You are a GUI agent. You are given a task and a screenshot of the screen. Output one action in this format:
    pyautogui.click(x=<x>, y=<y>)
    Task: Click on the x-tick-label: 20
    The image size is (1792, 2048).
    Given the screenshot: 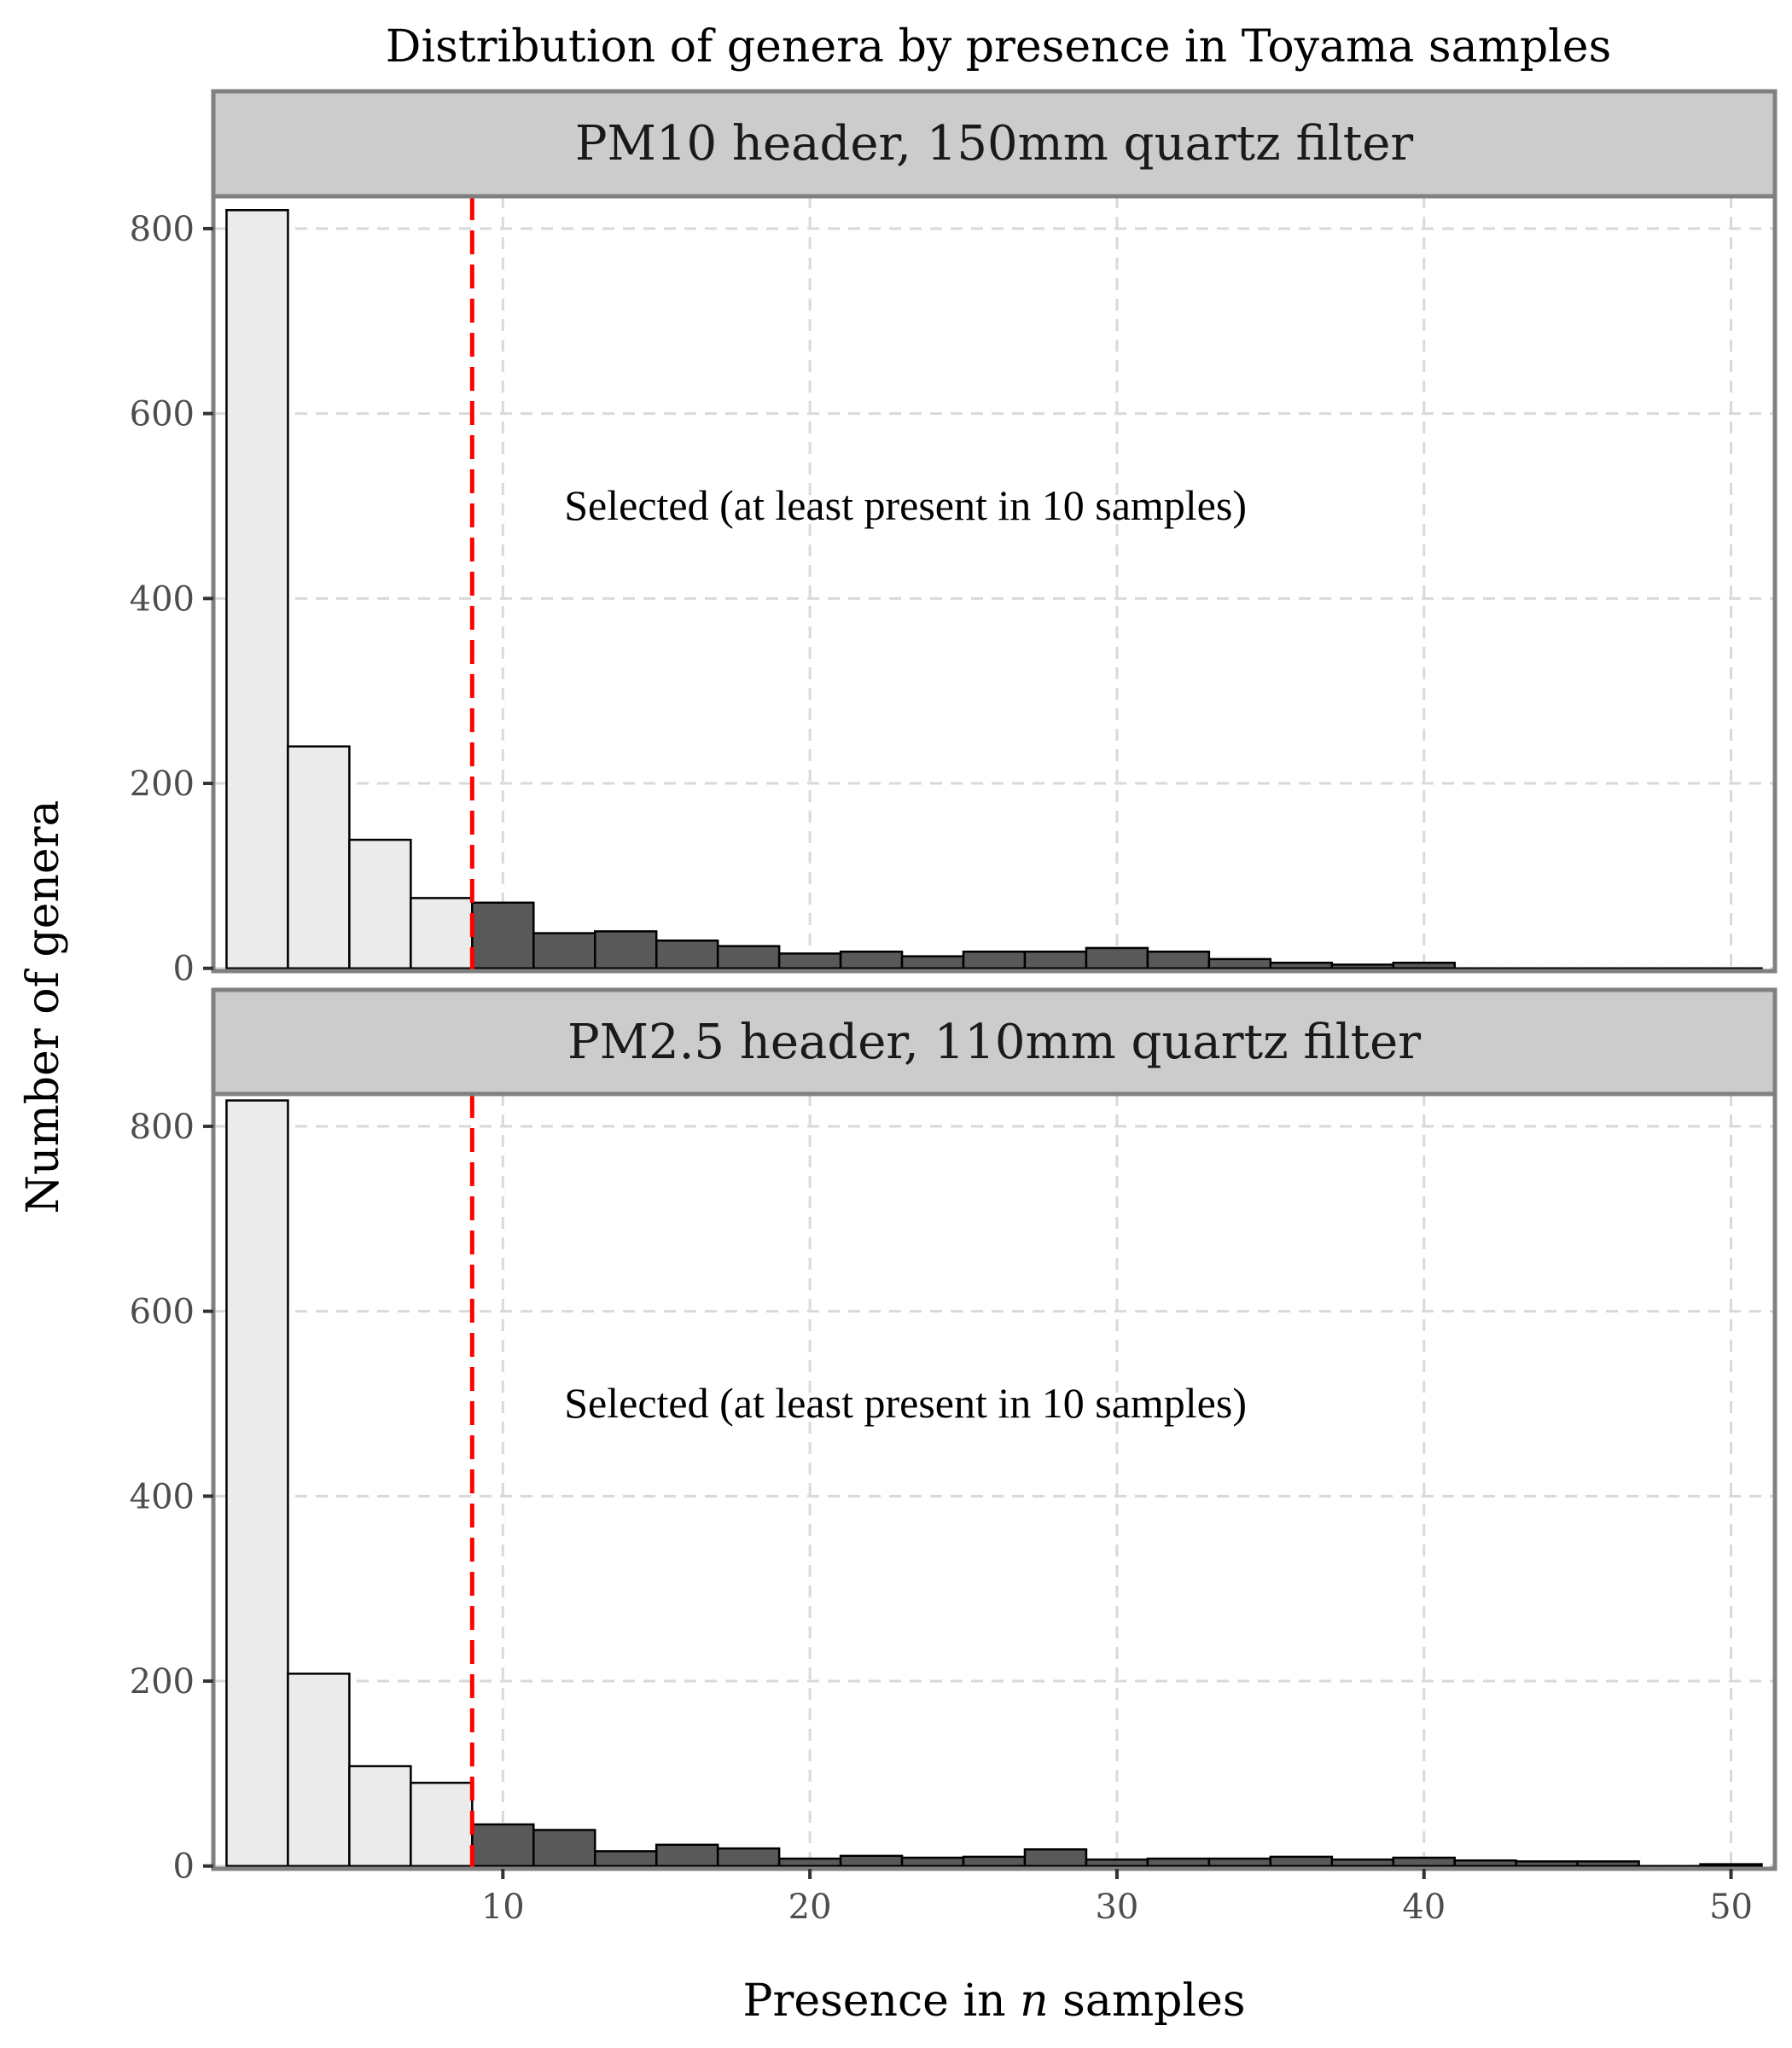 What is the action you would take?
    pyautogui.click(x=810, y=1908)
    